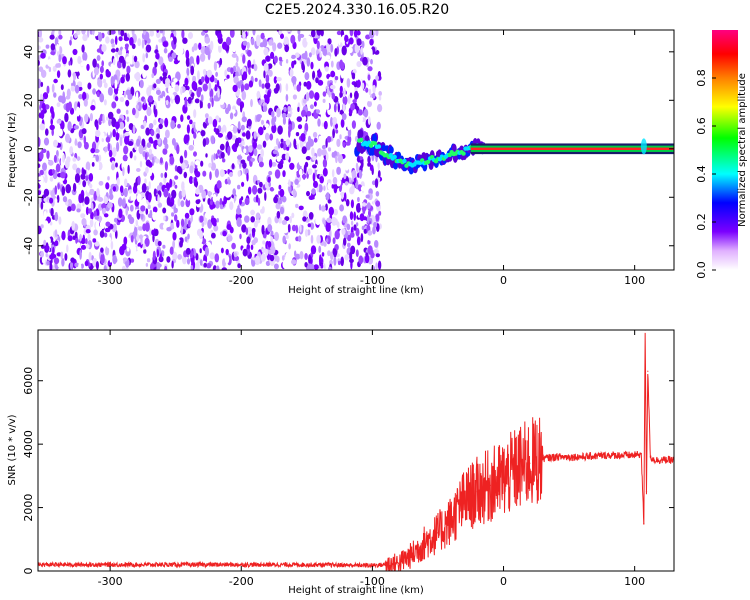 The width and height of the screenshot is (750, 600). Describe the element at coordinates (357, 10) in the screenshot. I see `chart-title: C2E5.2024.330.16.05.R20` at that location.